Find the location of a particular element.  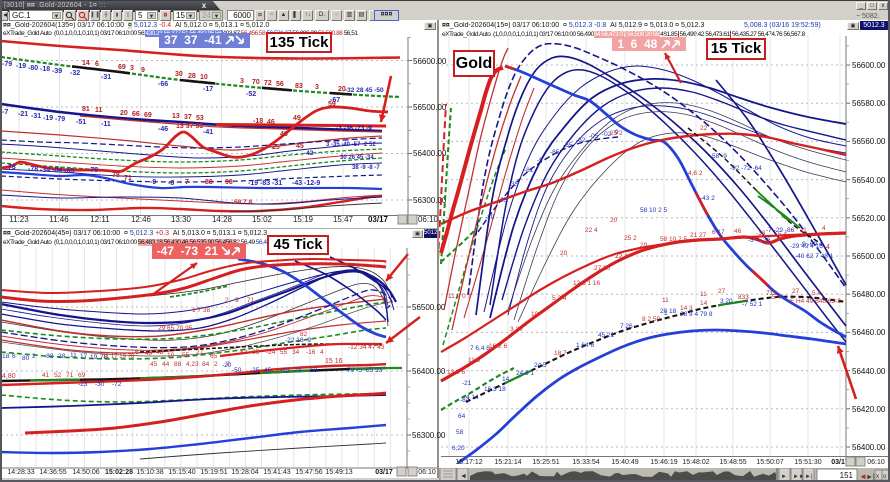

svg-text: 56540.00 is located at coordinates (869, 180).